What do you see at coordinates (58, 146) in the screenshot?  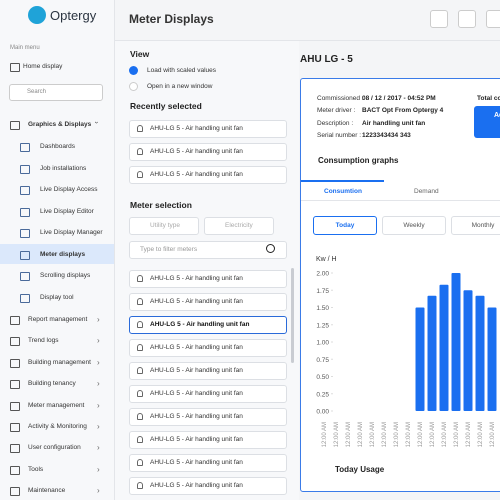 I see `sub-link: Dashboards` at bounding box center [58, 146].